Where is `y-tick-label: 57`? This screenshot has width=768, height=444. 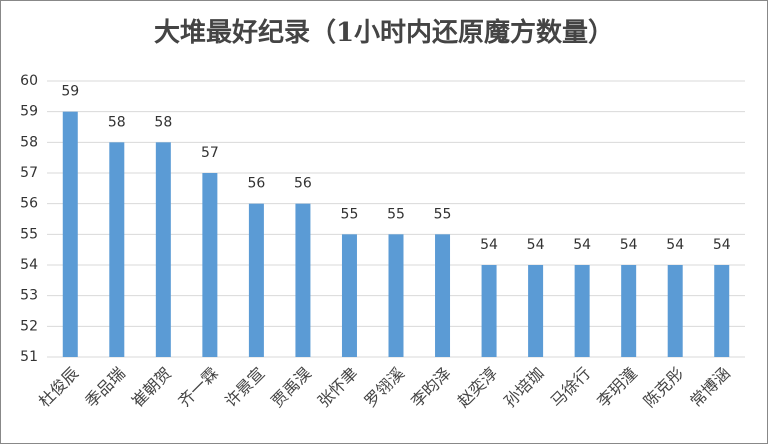 y-tick-label: 57 is located at coordinates (29, 173).